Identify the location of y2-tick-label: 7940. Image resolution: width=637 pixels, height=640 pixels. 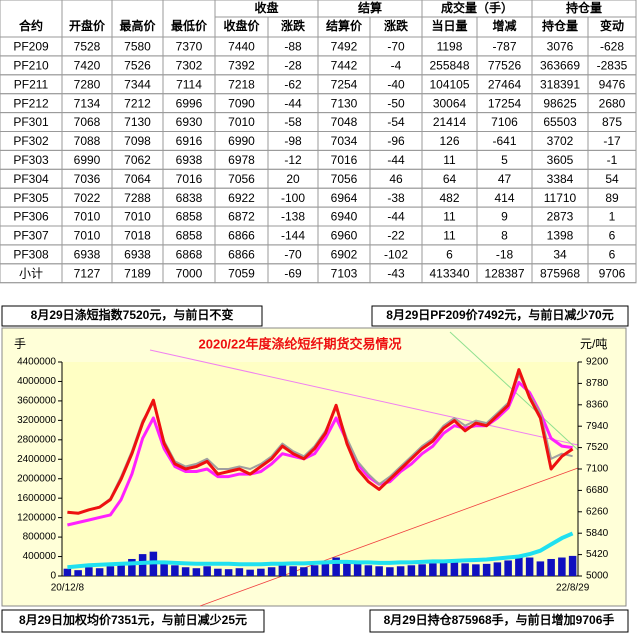
(597, 426).